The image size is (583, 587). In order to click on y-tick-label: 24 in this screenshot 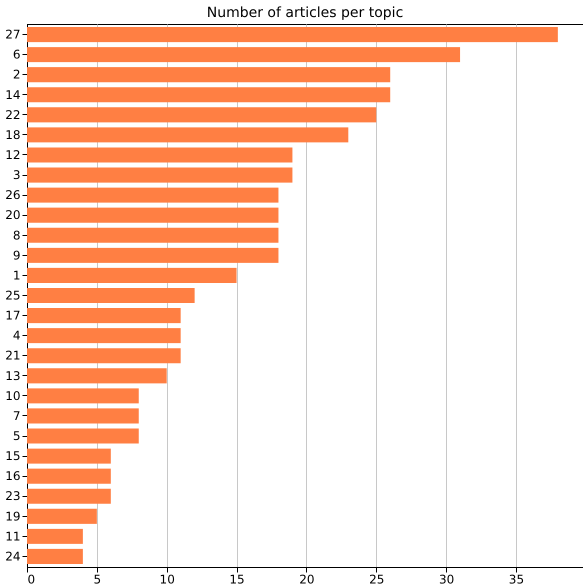, I will do `click(12, 556)`.